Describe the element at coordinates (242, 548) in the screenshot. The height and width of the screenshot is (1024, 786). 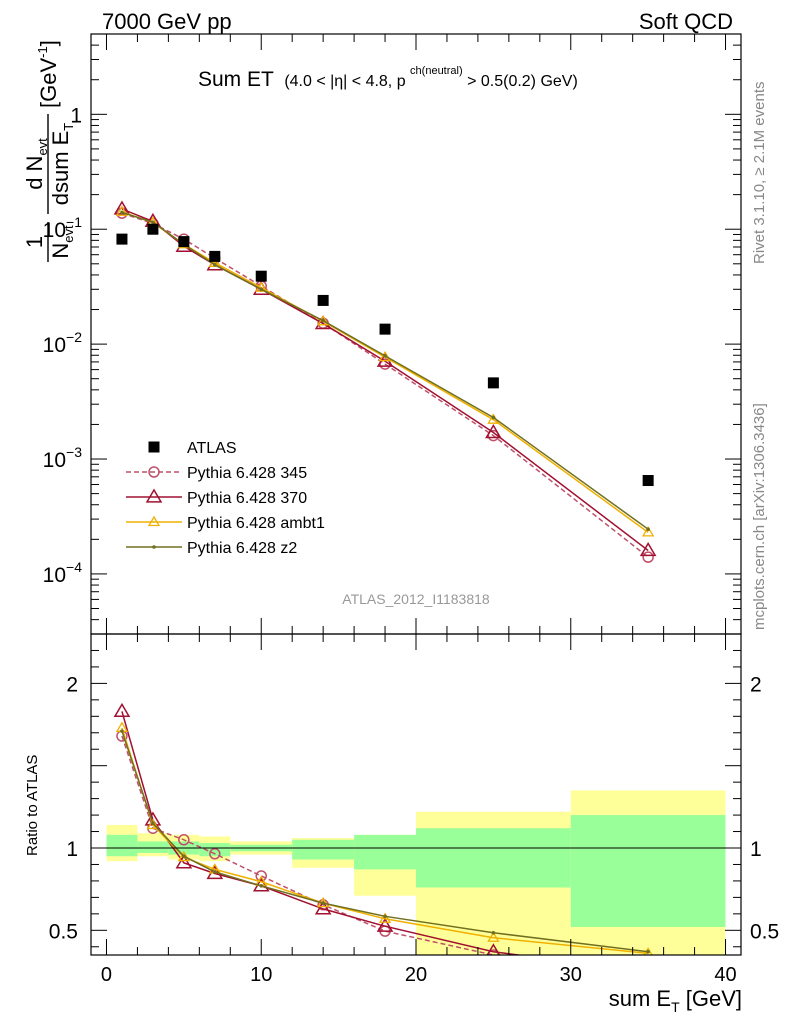
I see `legend-label: Pythia 6.428 z2` at that location.